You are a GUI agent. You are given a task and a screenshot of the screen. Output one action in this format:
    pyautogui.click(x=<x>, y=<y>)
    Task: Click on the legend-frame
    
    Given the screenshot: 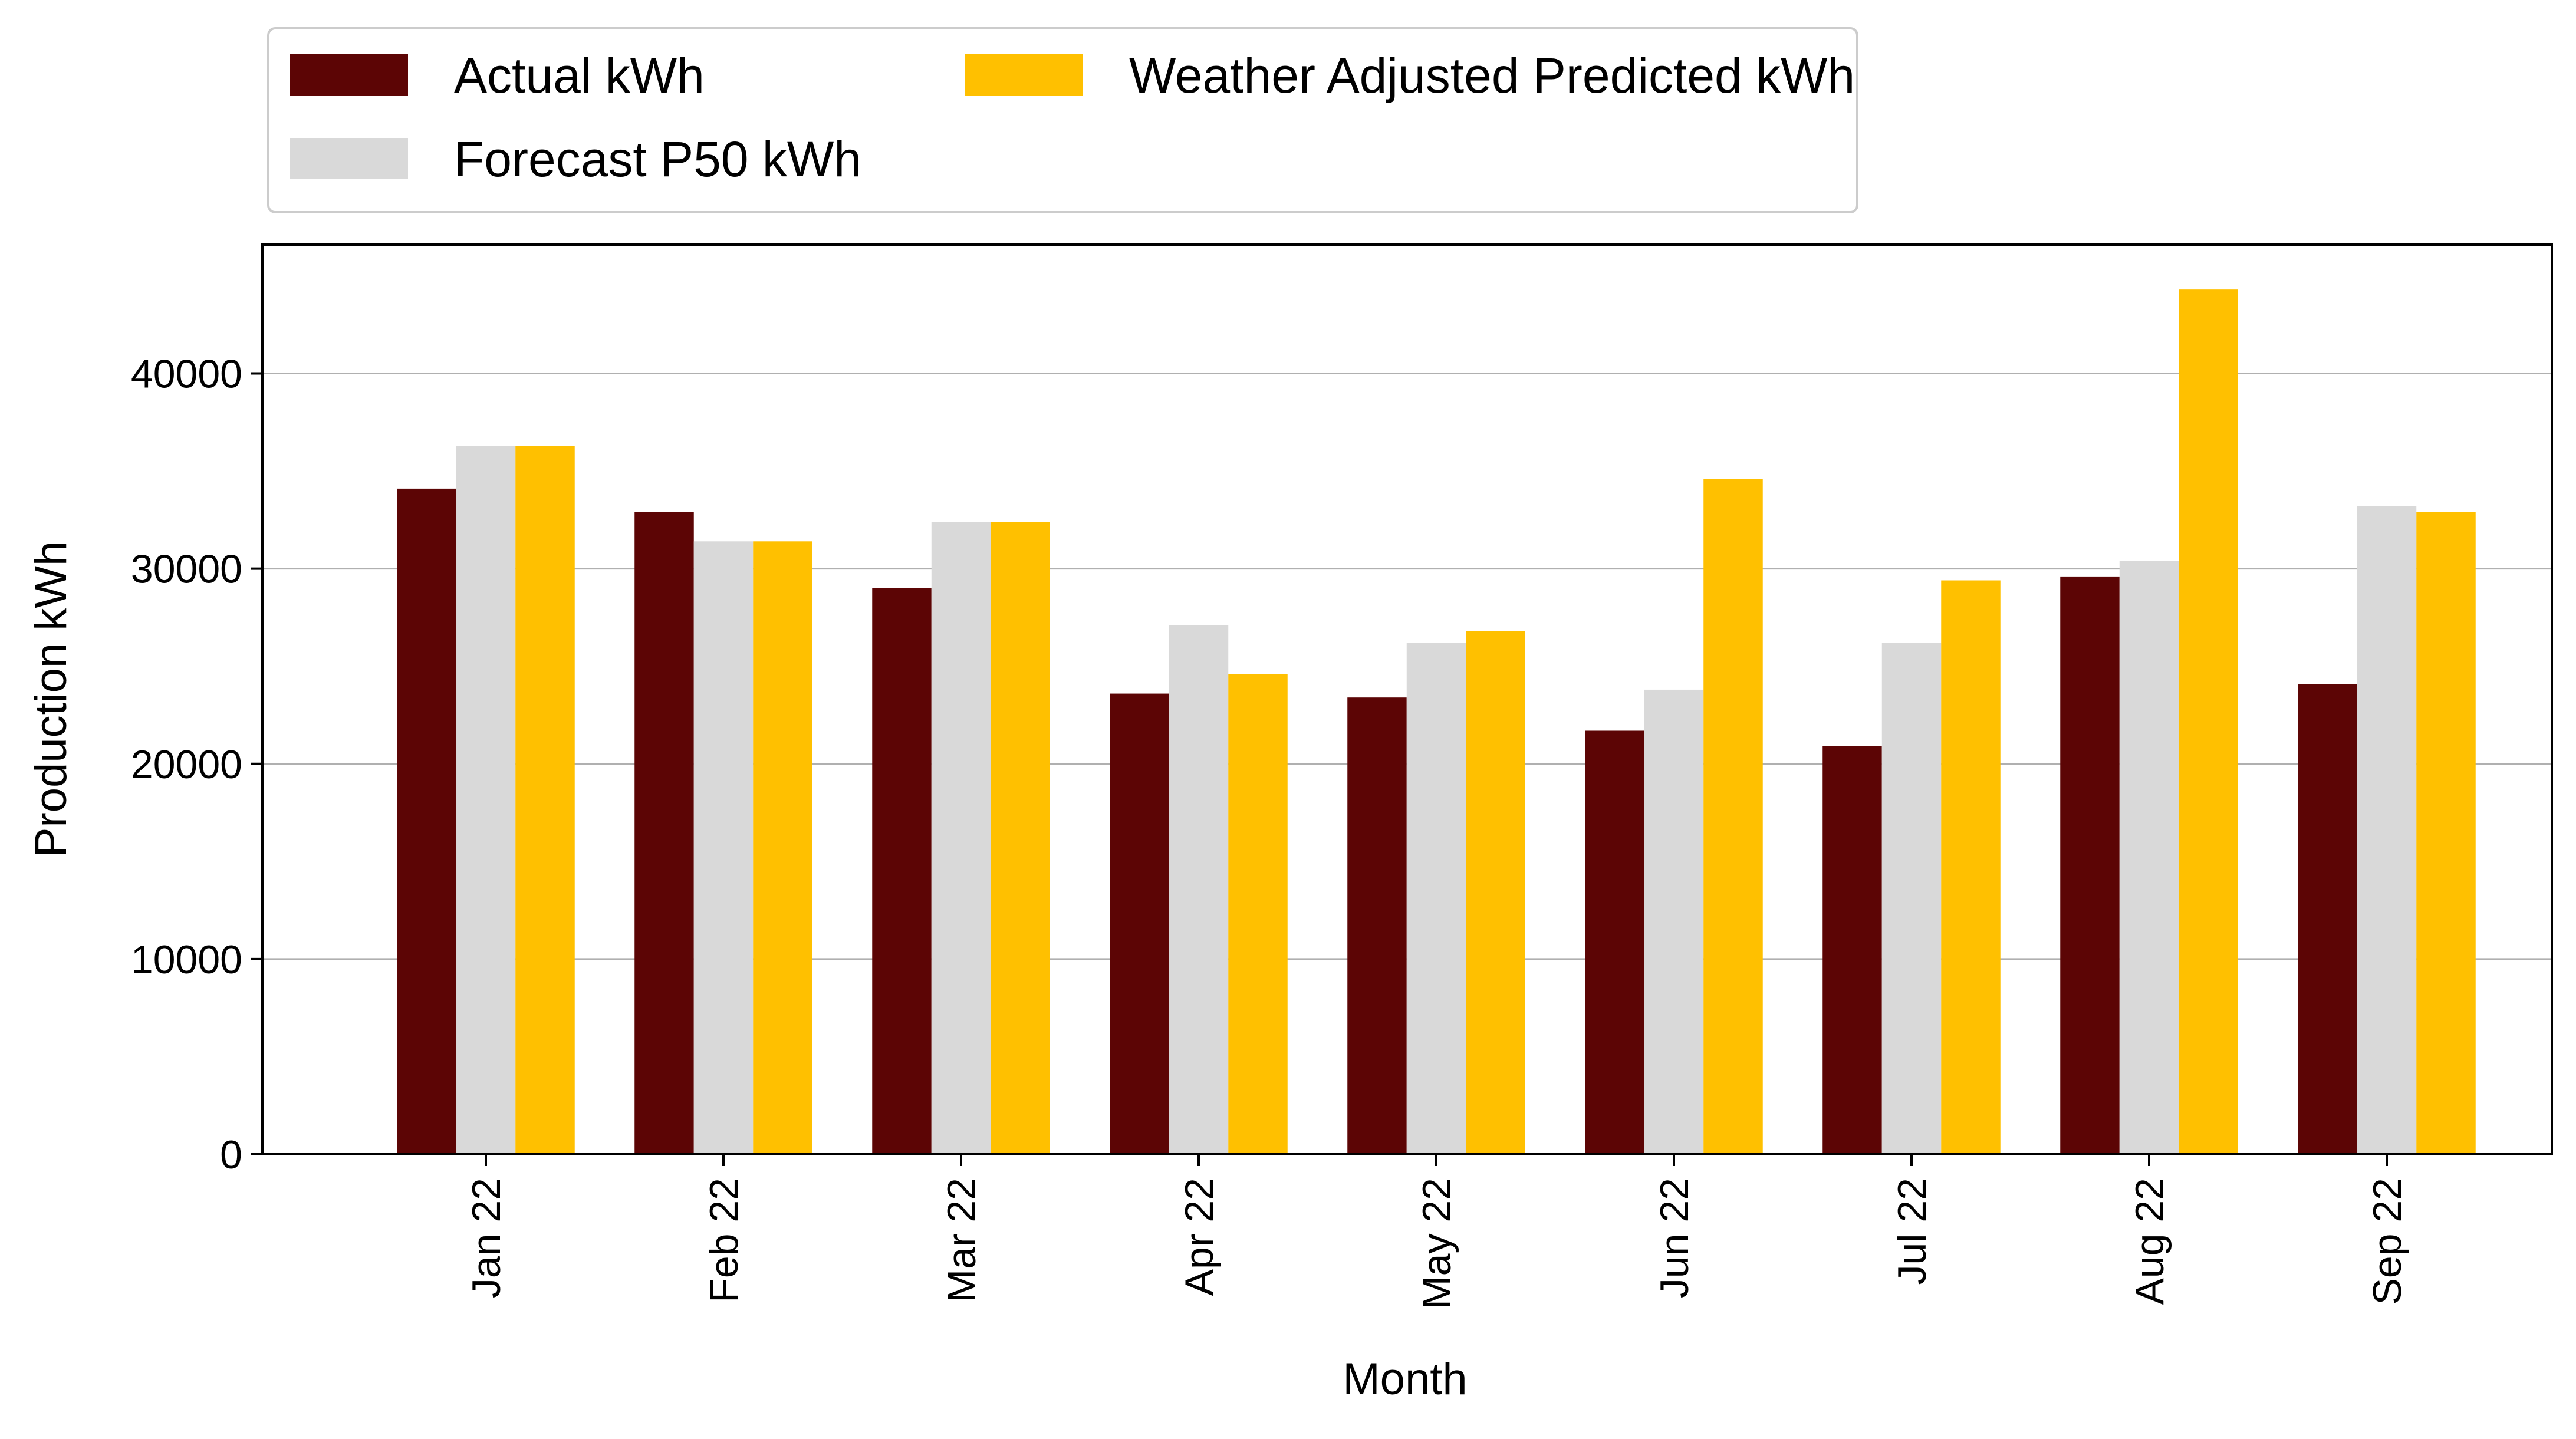 What is the action you would take?
    pyautogui.click(x=1062, y=120)
    